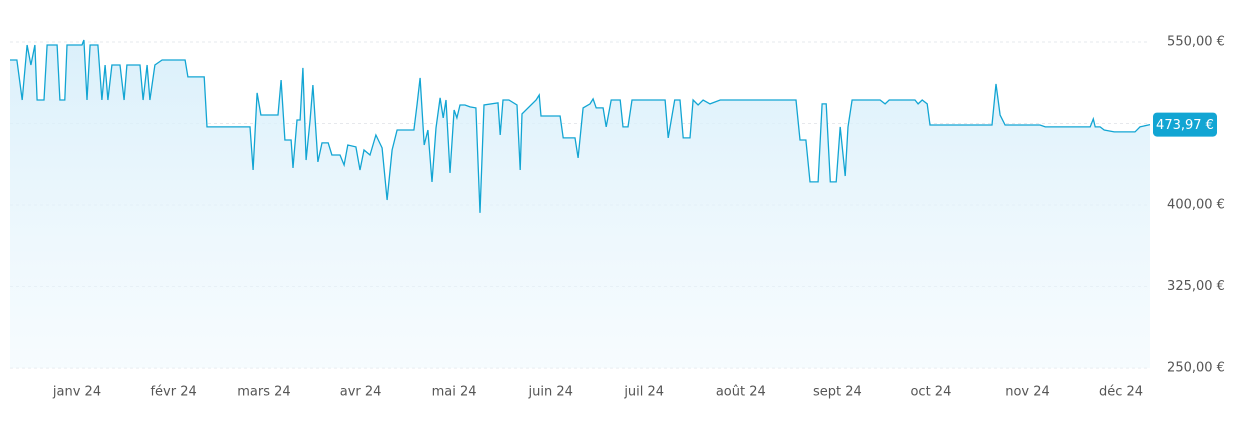 The width and height of the screenshot is (1240, 426). I want to click on x-tick-label: mars 24, so click(263, 392).